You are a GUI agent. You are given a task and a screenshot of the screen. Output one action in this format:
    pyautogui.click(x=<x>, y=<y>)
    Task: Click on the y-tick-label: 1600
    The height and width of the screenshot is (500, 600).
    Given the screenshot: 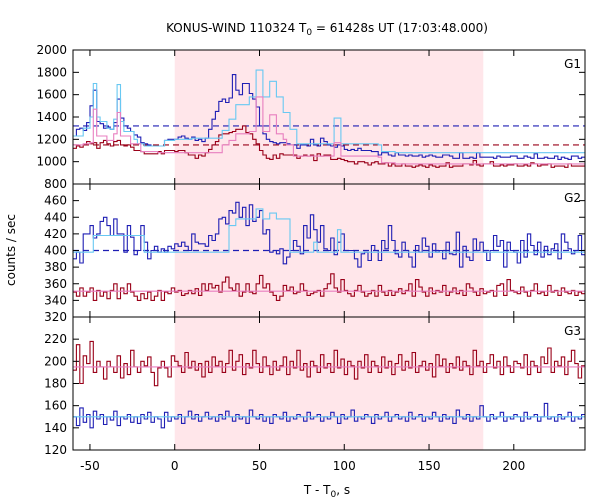 What is the action you would take?
    pyautogui.click(x=51, y=95)
    